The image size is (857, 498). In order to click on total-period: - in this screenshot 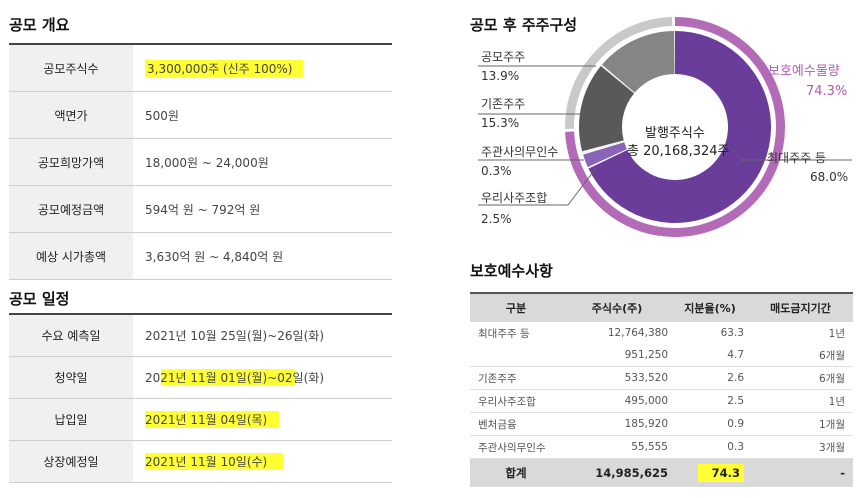, I will do `click(842, 473)`.